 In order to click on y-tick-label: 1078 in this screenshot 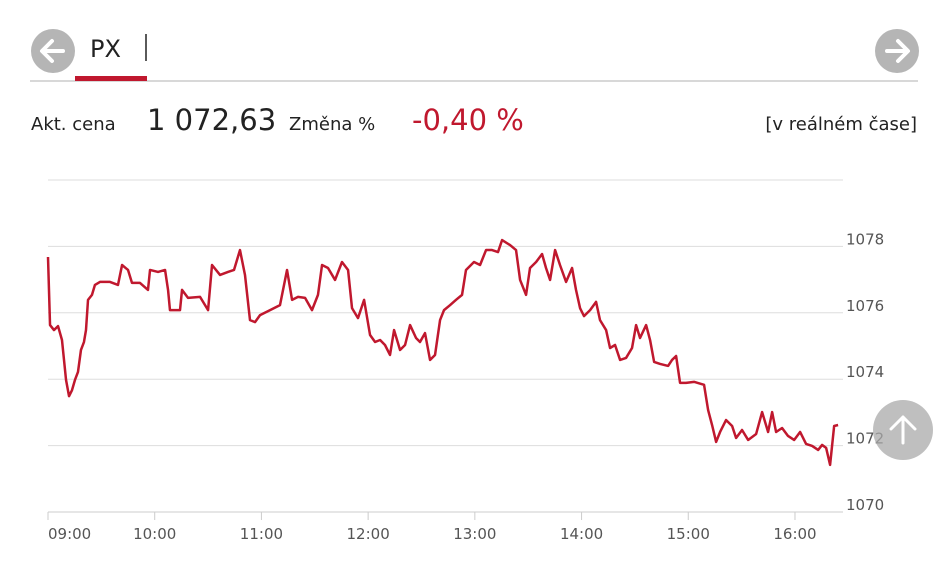, I will do `click(865, 239)`.